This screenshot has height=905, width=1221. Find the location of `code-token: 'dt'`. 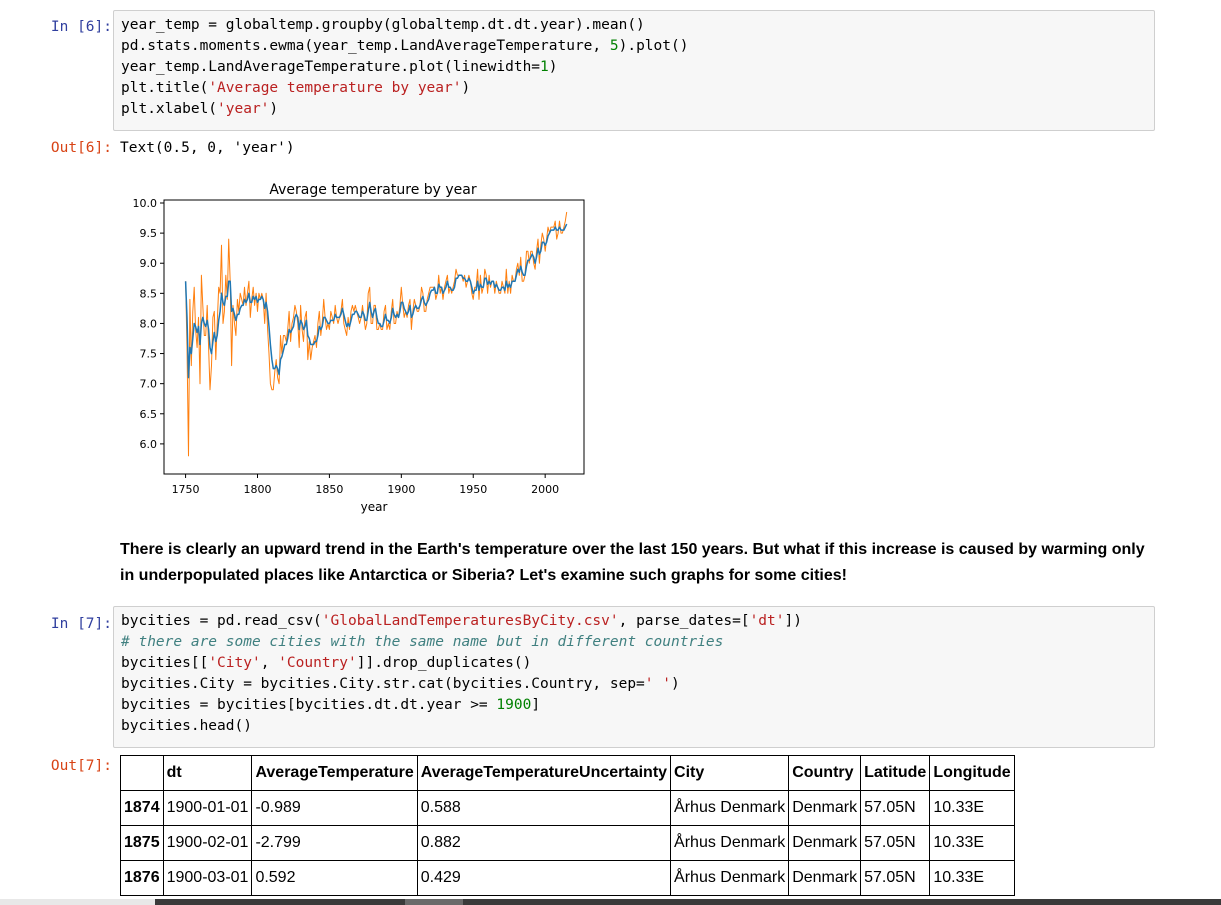

code-token: 'dt' is located at coordinates (767, 621).